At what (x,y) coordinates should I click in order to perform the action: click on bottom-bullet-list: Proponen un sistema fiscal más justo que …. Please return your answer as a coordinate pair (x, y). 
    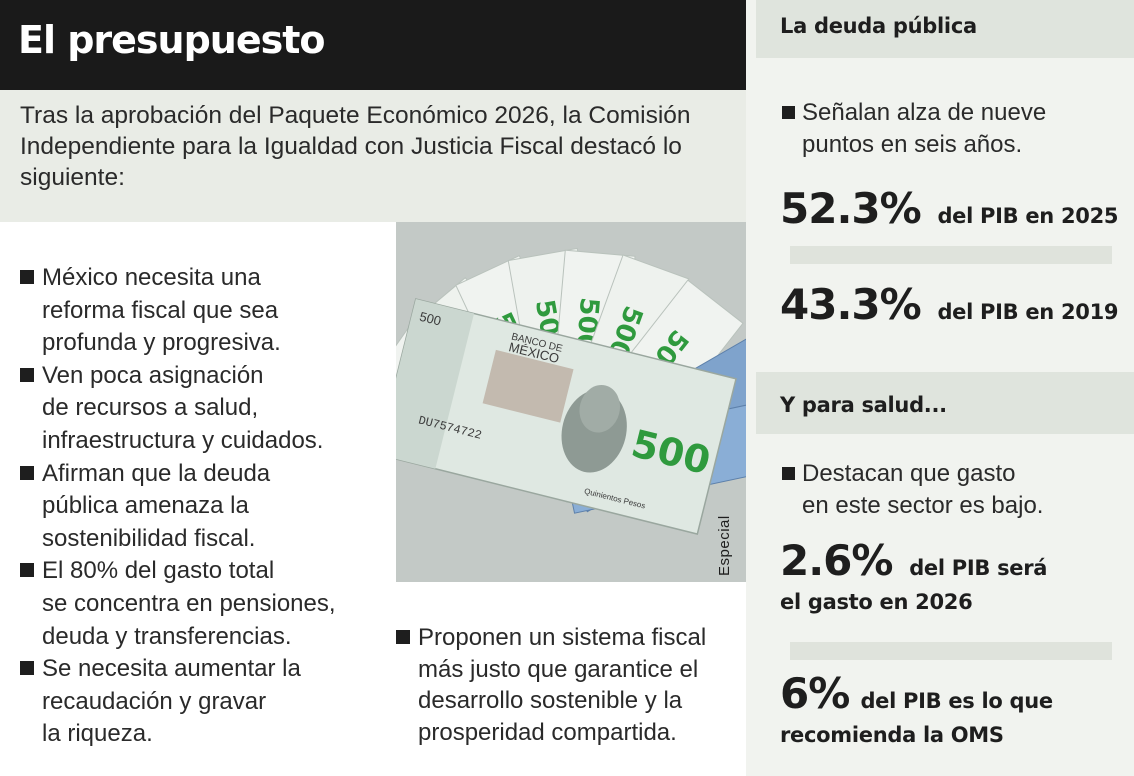
    Looking at the image, I should click on (566, 685).